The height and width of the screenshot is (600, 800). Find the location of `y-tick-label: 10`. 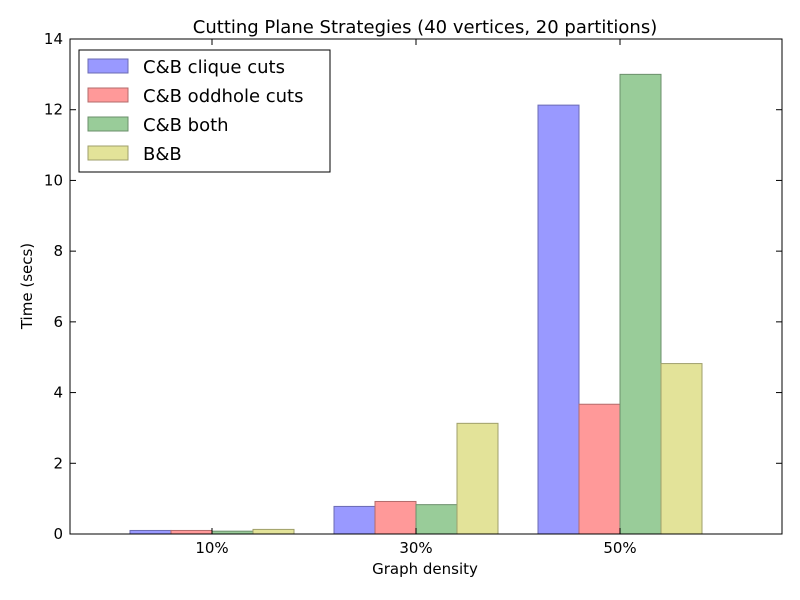

y-tick-label: 10 is located at coordinates (53, 180).